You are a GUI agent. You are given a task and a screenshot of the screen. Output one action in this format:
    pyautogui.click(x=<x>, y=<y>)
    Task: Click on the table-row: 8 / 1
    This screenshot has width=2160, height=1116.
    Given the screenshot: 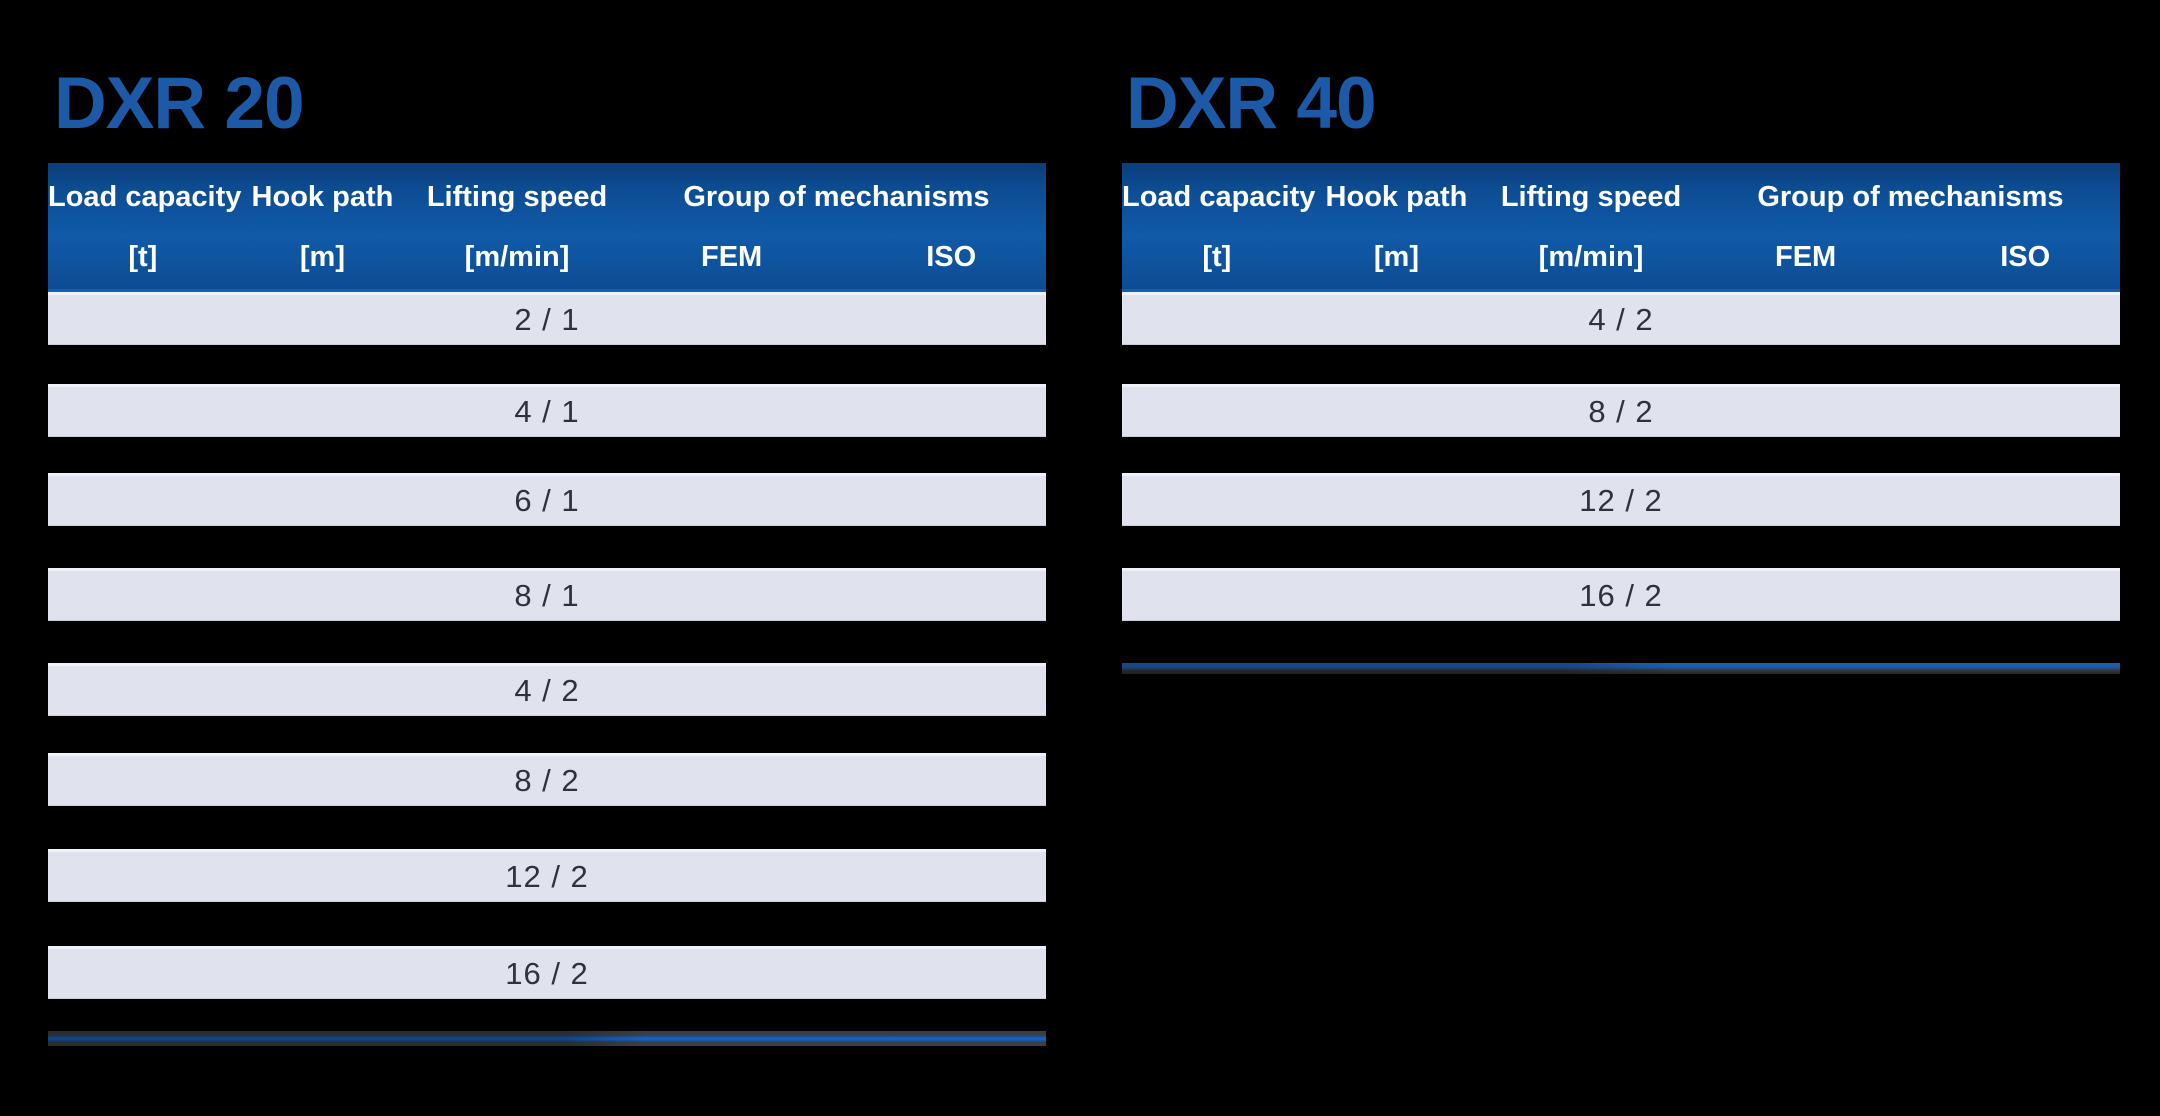 What is the action you would take?
    pyautogui.click(x=547, y=594)
    